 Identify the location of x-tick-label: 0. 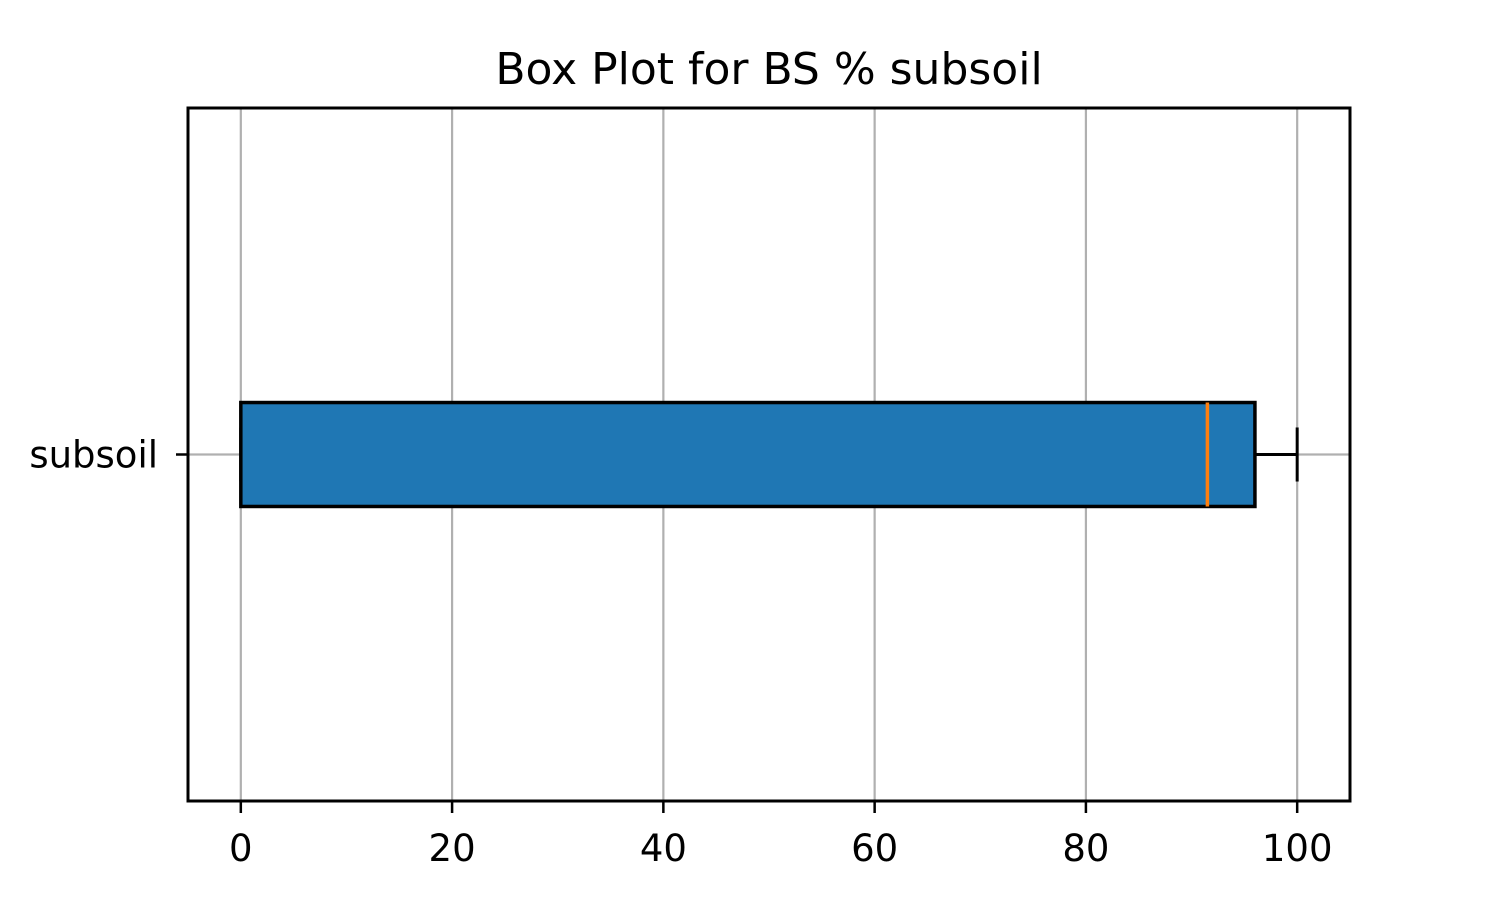
(241, 848).